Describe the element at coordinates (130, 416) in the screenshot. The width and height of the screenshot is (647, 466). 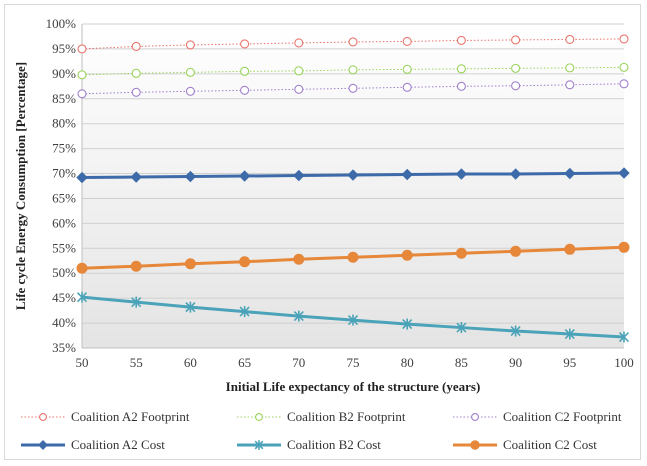
I see `legend-label: Coalition A2 Footprint` at that location.